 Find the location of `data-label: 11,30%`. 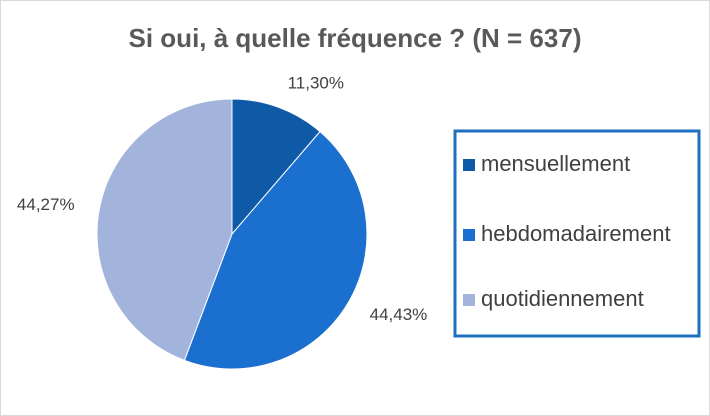

data-label: 11,30% is located at coordinates (316, 82).